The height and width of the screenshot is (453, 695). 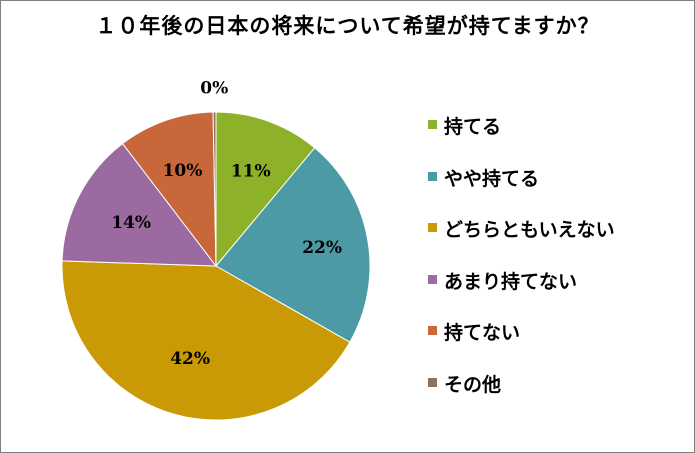 I want to click on slice-data-label: 14%, so click(x=131, y=223).